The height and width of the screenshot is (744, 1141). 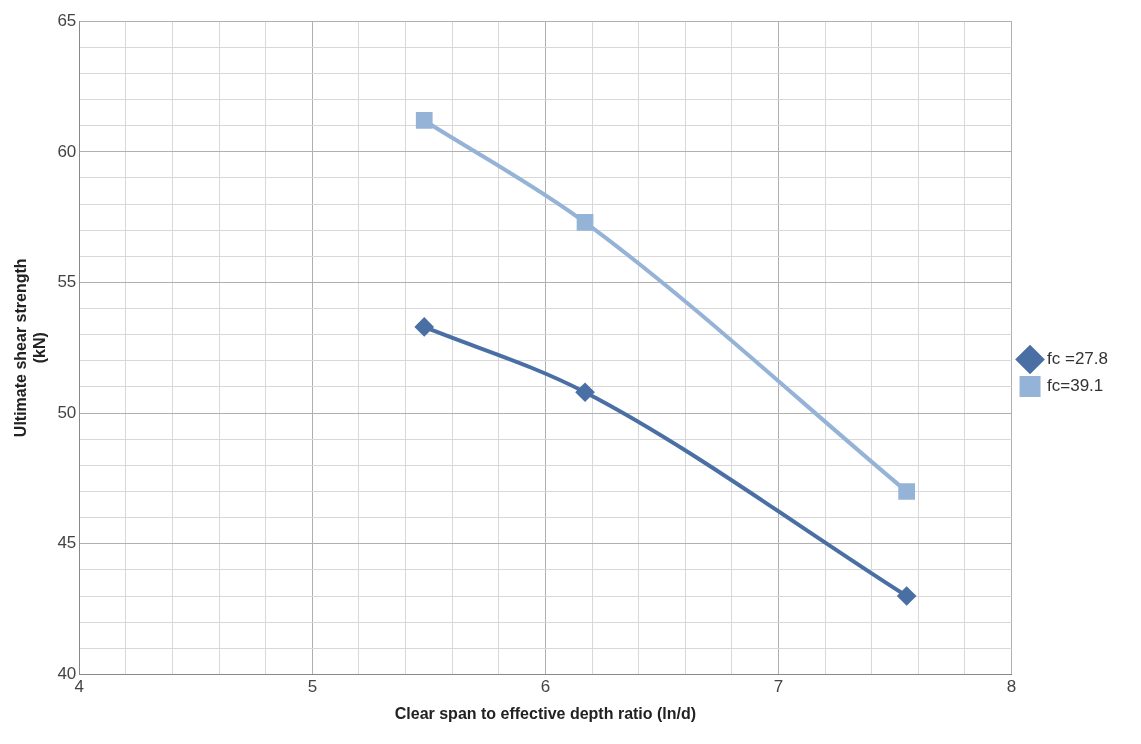 What do you see at coordinates (67, 543) in the screenshot?
I see `y-tick-label: 45` at bounding box center [67, 543].